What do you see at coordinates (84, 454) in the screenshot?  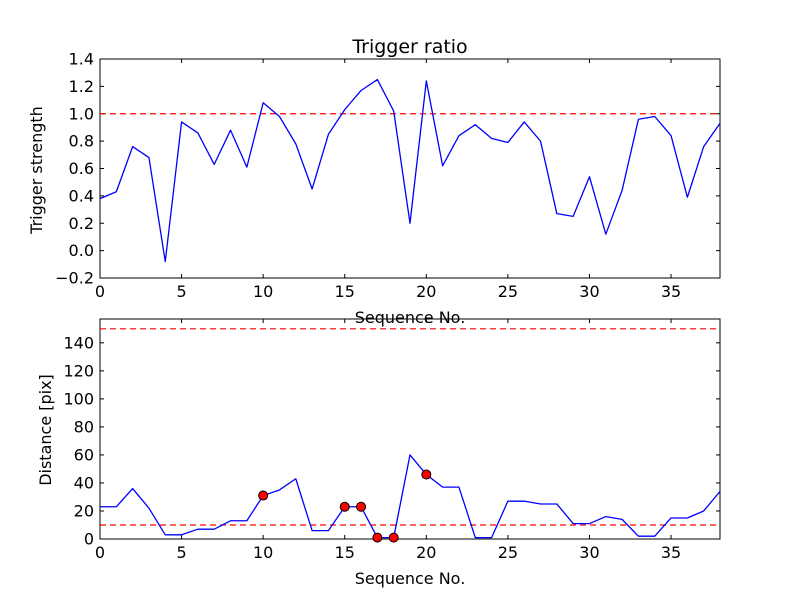 I see `panel1-y-tick-label: 60` at bounding box center [84, 454].